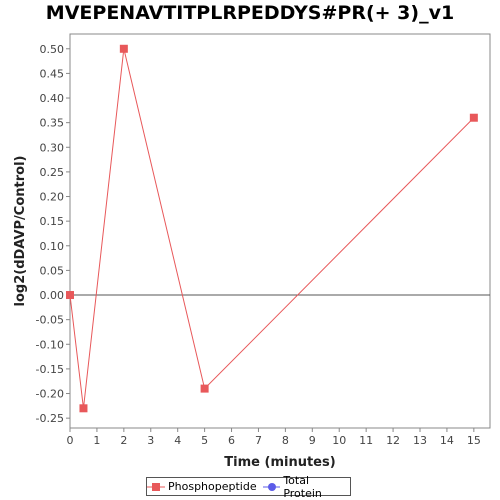  I want to click on x-axis-title: Time (minutes), so click(279, 462).